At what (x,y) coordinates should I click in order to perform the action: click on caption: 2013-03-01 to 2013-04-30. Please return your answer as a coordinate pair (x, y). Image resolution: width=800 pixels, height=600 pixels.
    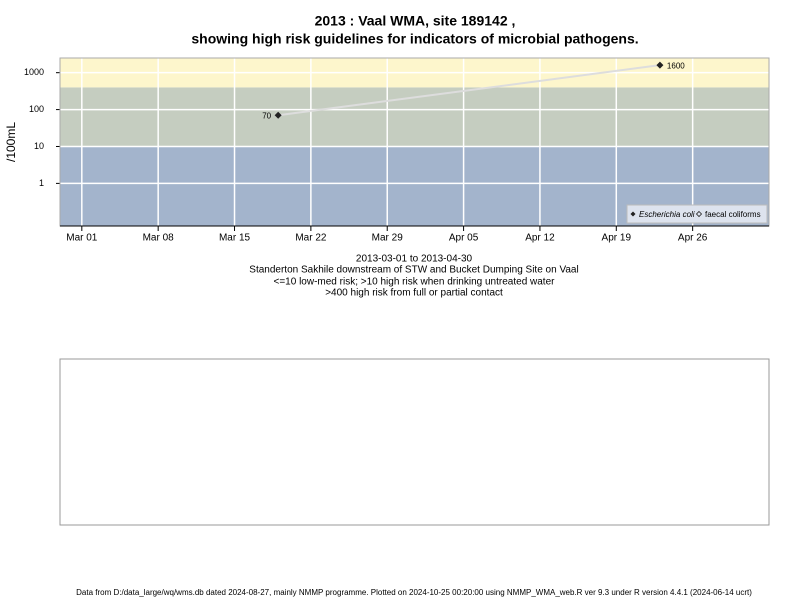
    Looking at the image, I should click on (414, 259).